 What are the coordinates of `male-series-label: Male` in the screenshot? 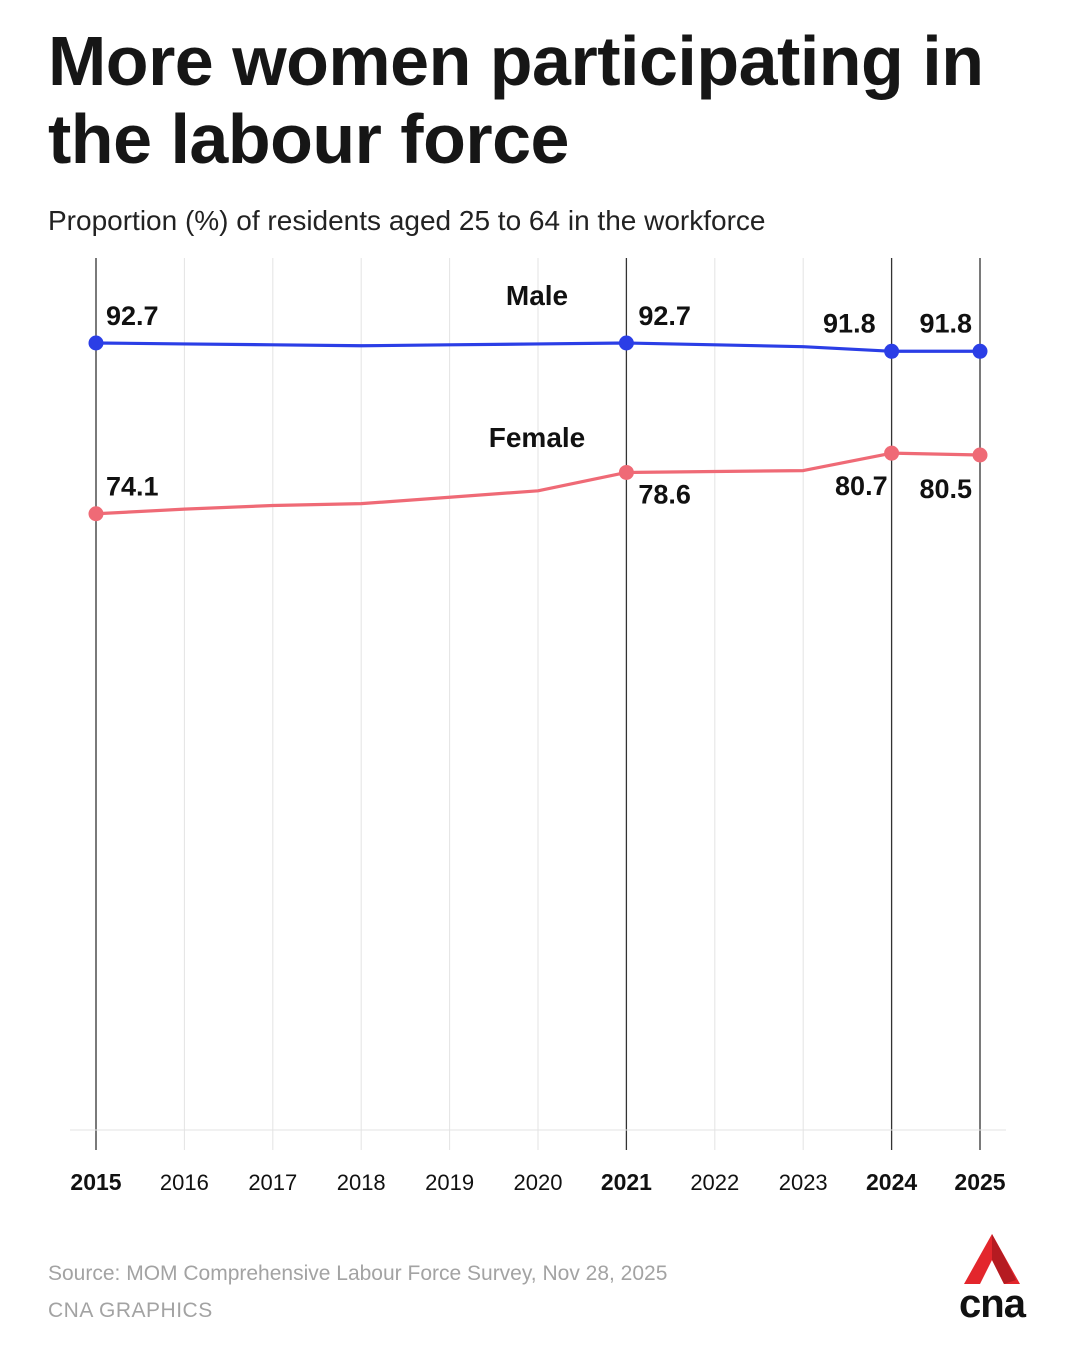 It's located at (537, 295).